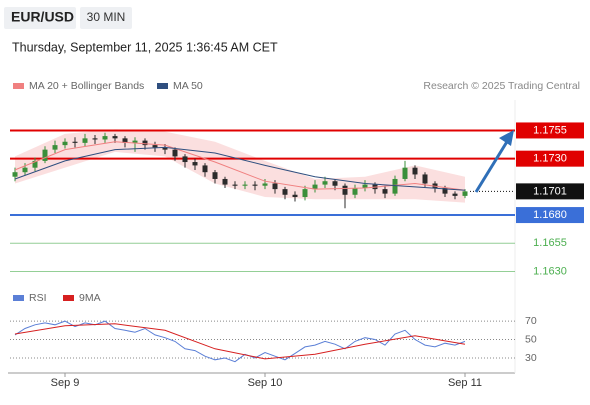 The height and width of the screenshot is (405, 590). I want to click on x-tick-label: Sep 10, so click(265, 383).